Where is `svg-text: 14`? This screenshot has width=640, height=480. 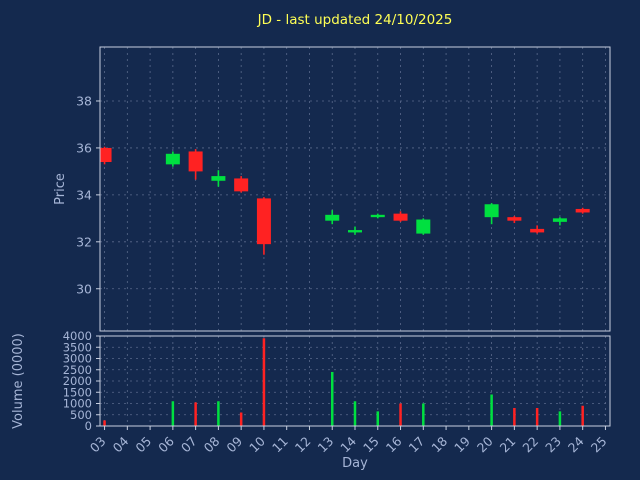
svg-text: 14 is located at coordinates (348, 444).